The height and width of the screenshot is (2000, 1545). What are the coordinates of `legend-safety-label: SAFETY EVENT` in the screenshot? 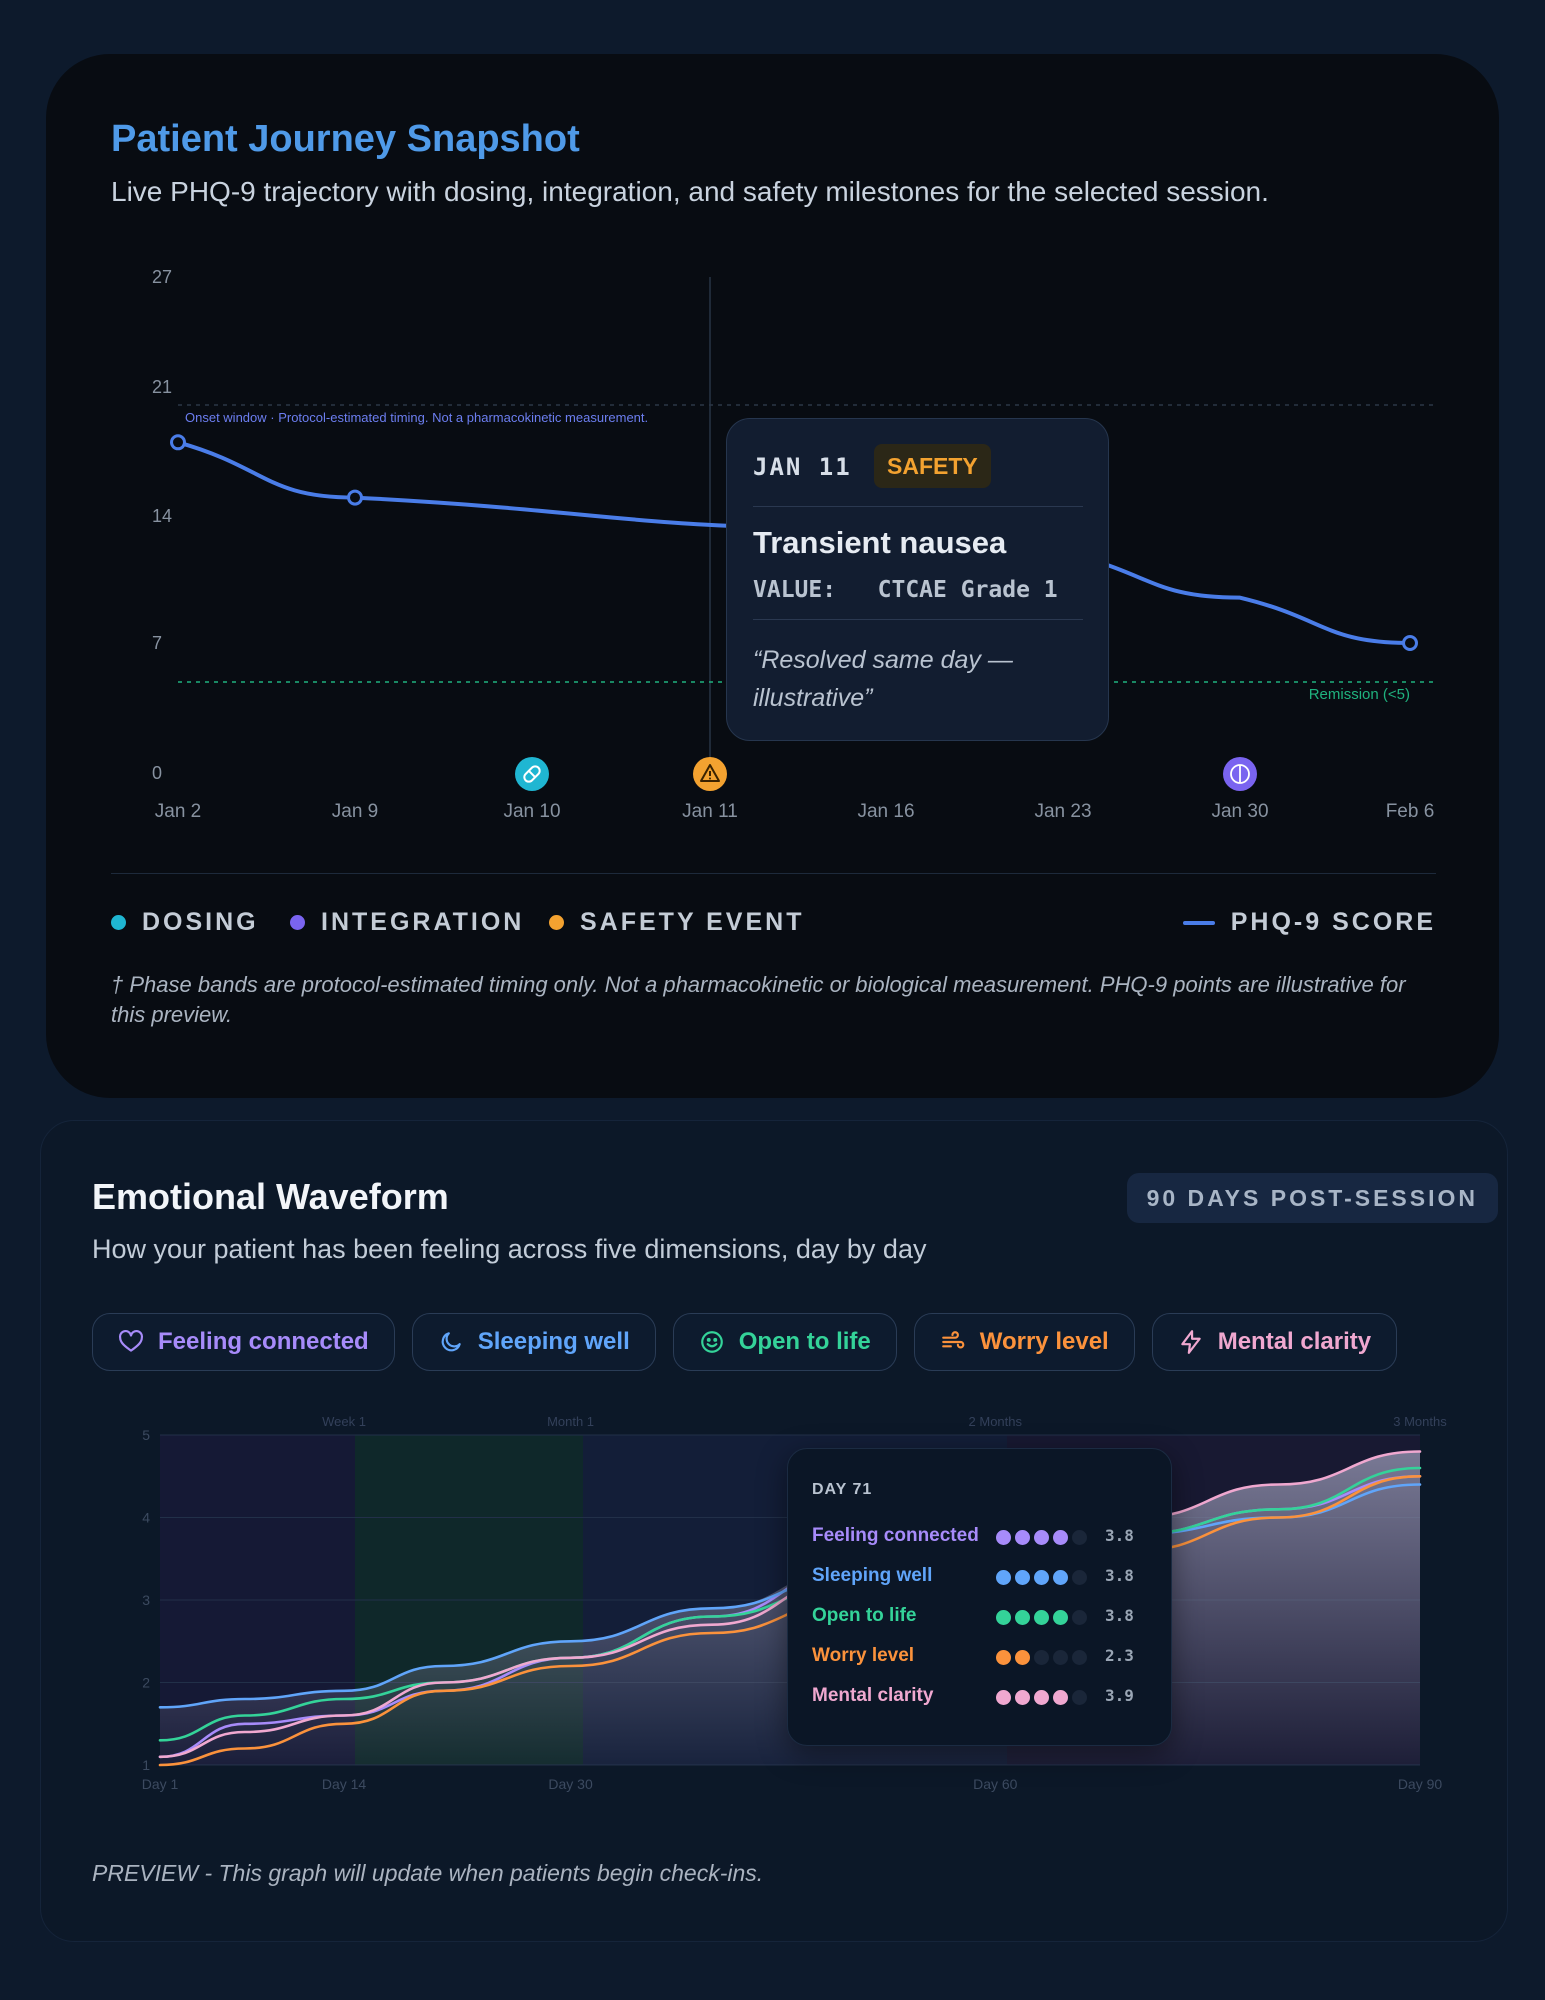 It's located at (692, 922).